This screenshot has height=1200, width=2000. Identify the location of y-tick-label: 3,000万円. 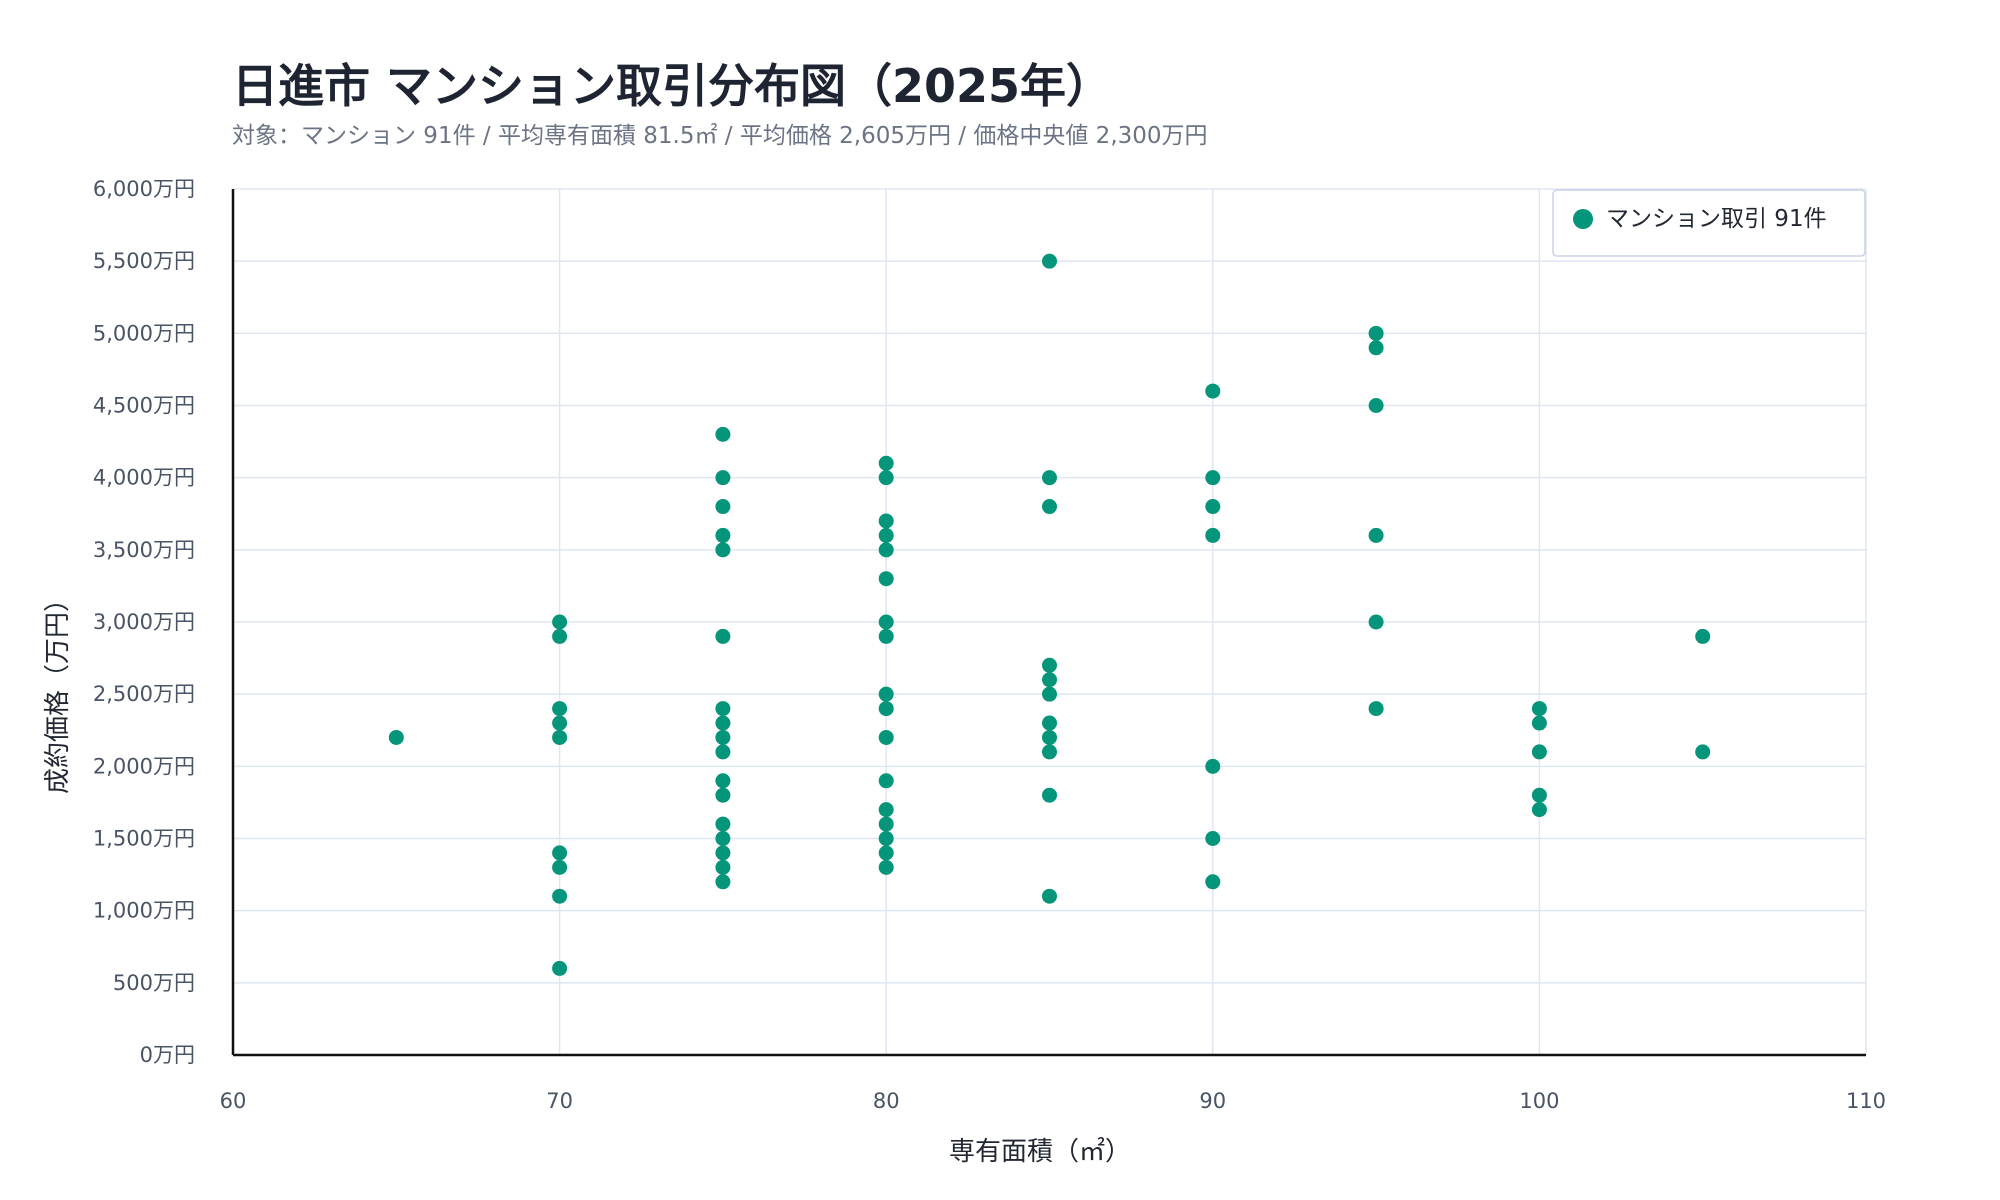
(144, 622).